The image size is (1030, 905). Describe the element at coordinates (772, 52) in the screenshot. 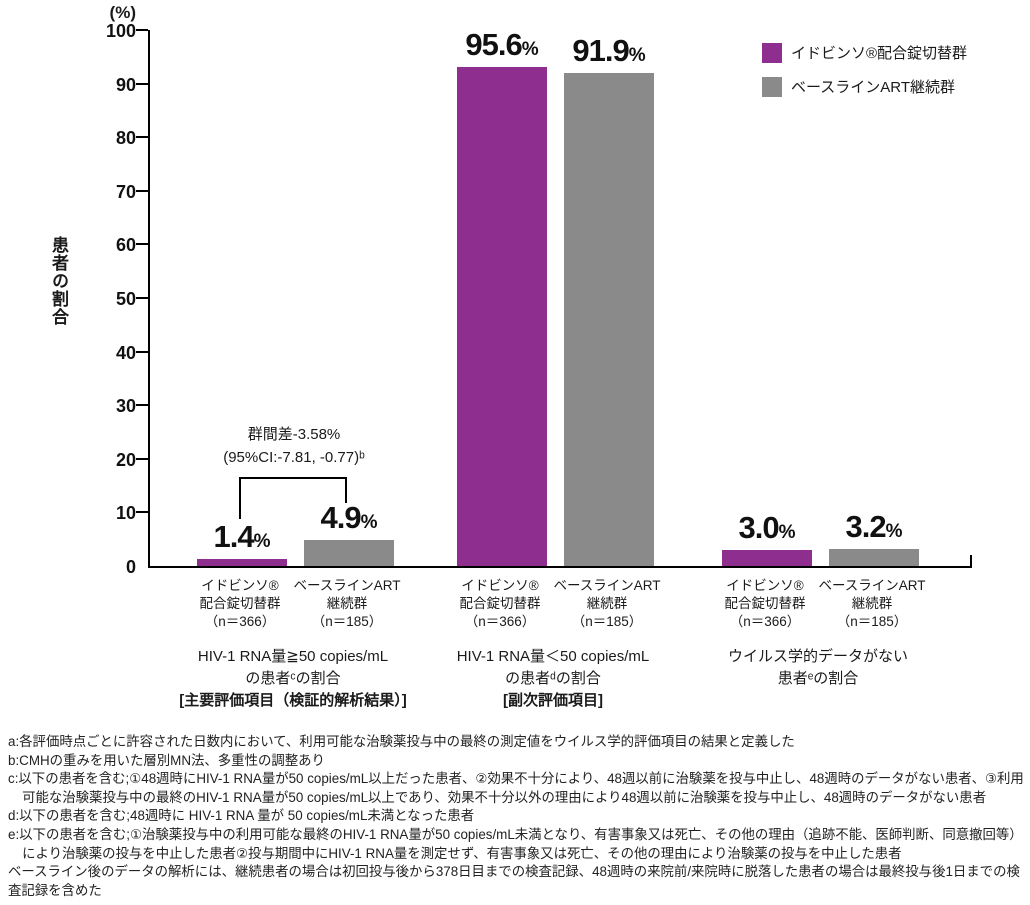

I see `legend-swatch-purple` at that location.